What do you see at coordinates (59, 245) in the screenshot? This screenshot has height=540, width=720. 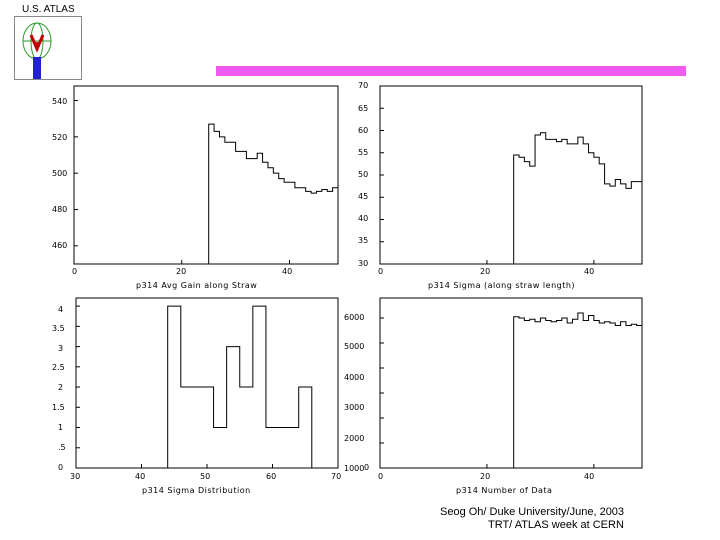 I see `p1-ytick-460: 460` at bounding box center [59, 245].